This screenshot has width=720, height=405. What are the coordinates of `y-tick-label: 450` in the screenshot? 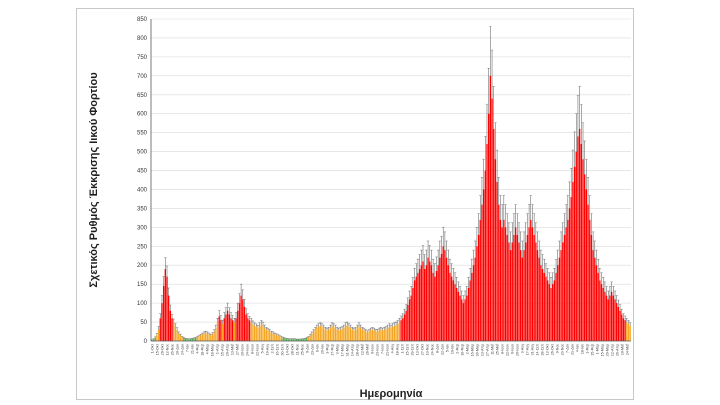 It's located at (142, 172).